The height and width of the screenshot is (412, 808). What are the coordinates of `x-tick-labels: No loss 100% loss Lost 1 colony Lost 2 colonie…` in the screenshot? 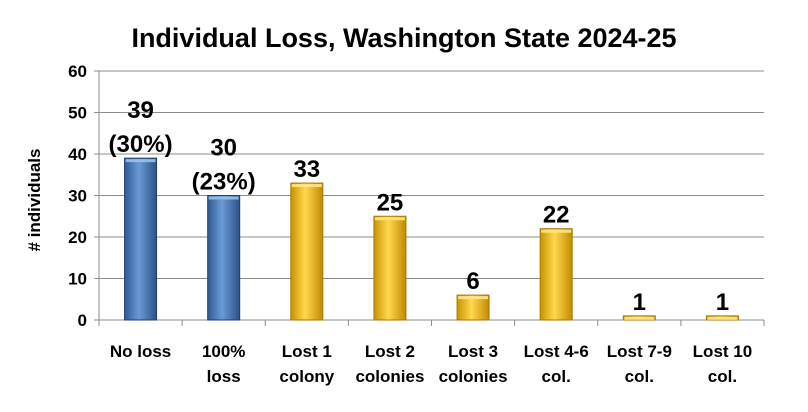 It's located at (431, 364).